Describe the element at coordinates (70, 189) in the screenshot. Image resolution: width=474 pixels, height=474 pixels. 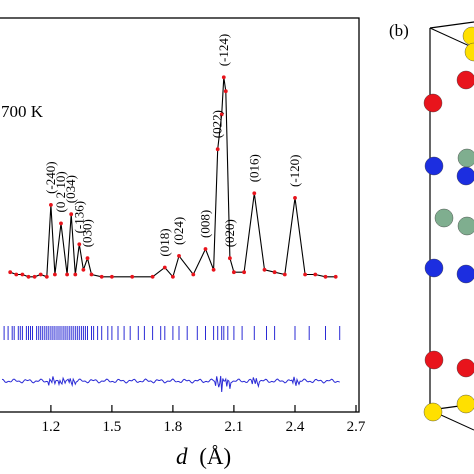
I see `peak-label: (034)` at that location.